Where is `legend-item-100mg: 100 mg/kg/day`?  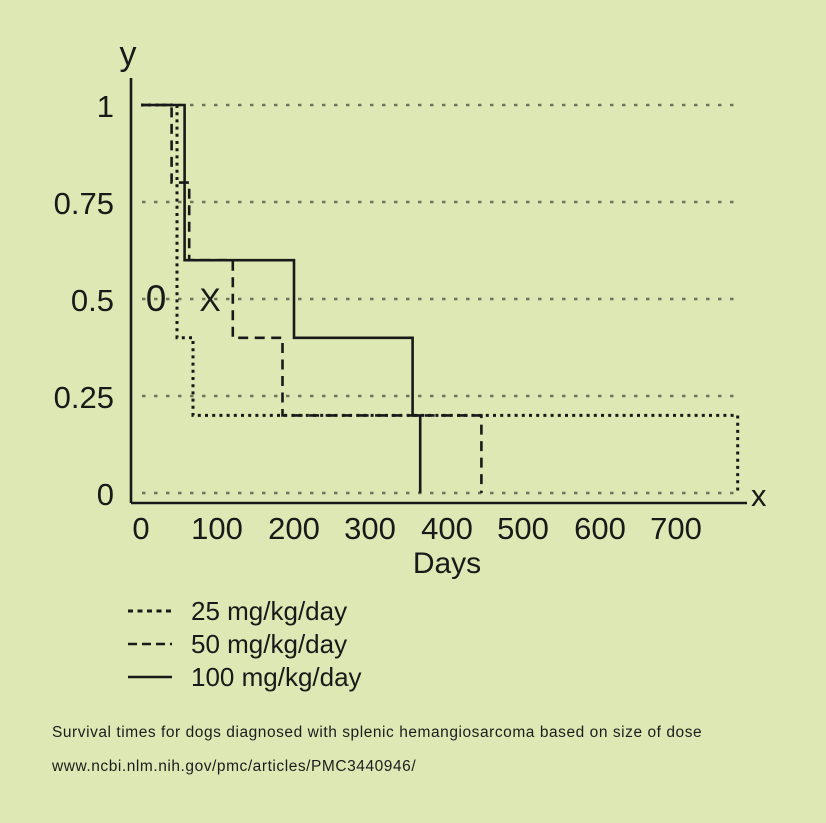 legend-item-100mg: 100 mg/kg/day is located at coordinates (244, 676).